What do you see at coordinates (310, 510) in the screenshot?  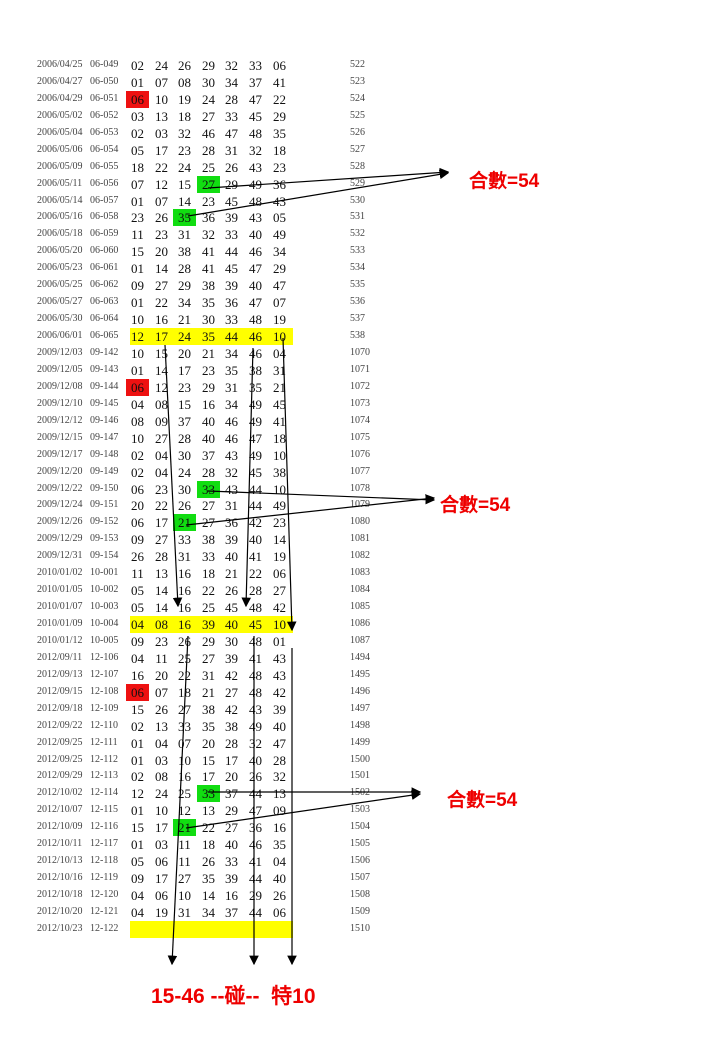 I see `arrow-line` at bounding box center [310, 510].